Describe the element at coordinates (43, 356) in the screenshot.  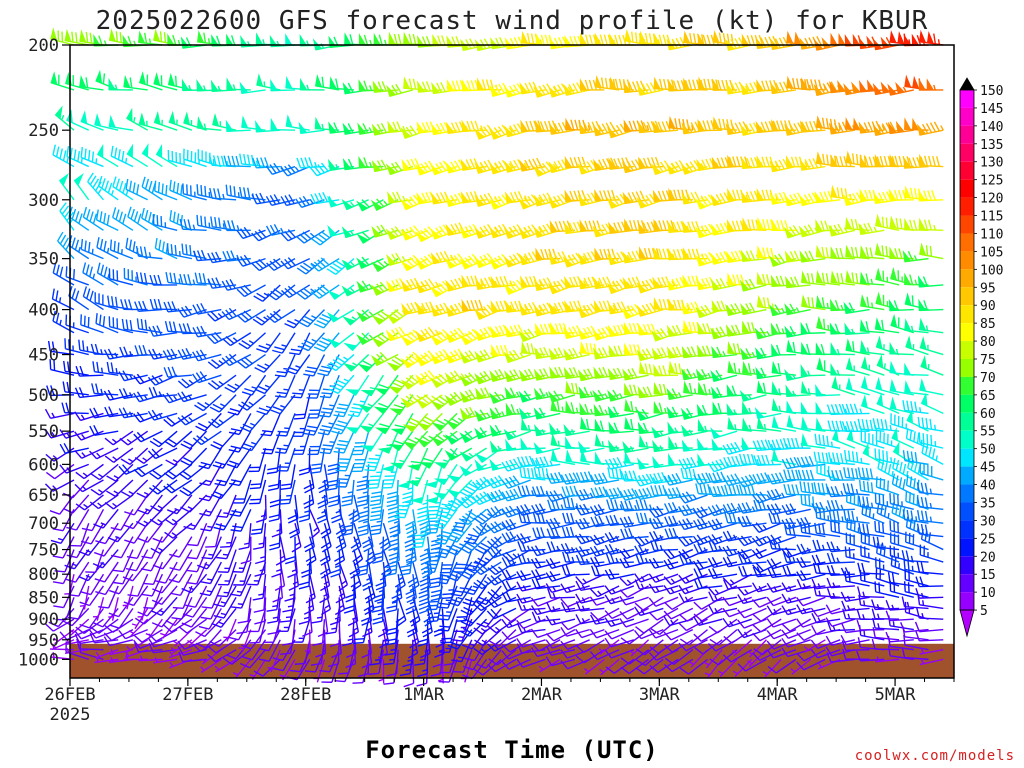
I see `y-tick-label: 450` at that location.